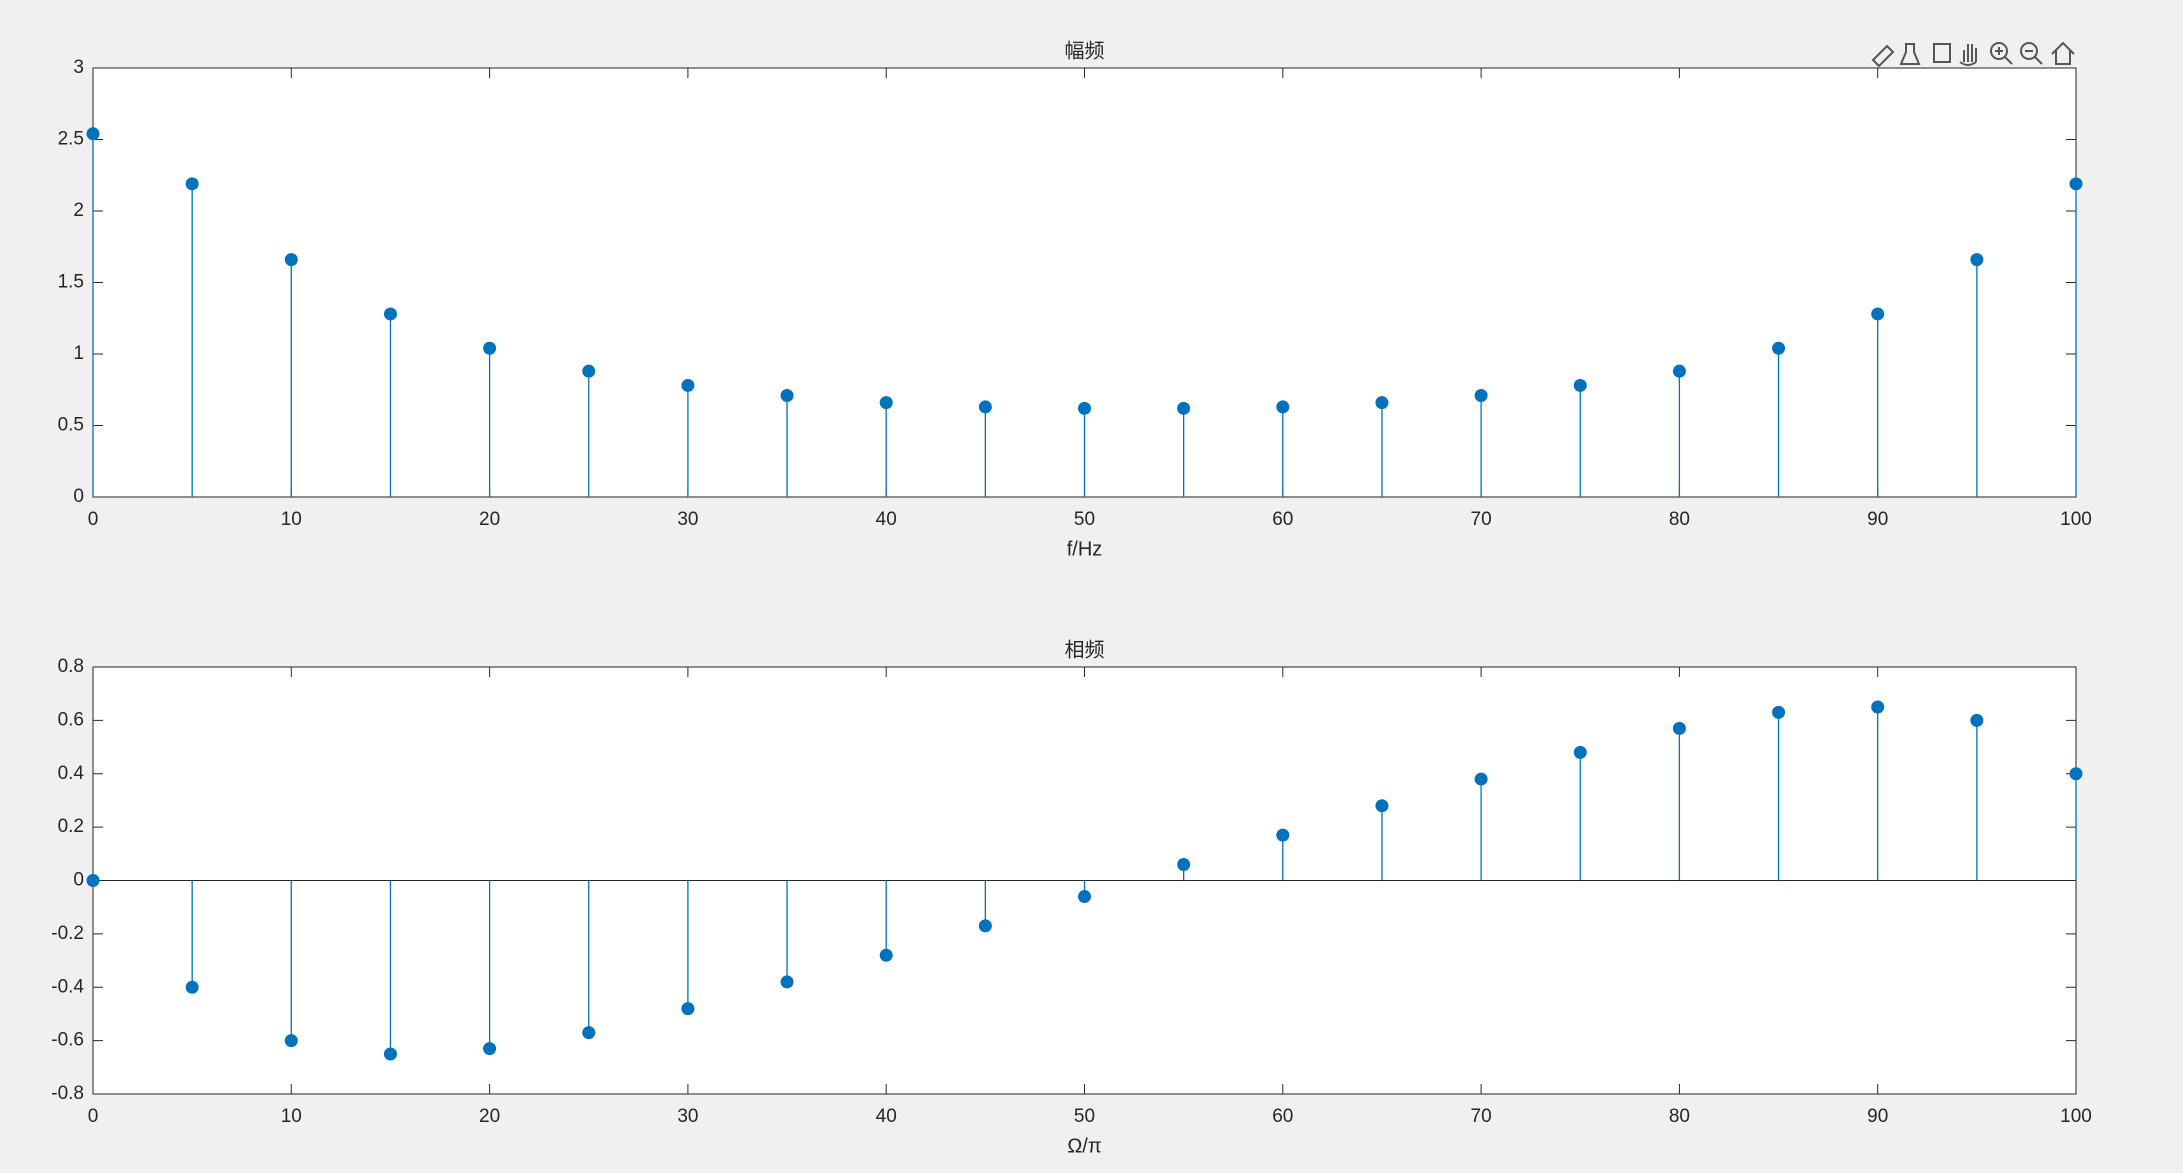 This screenshot has width=2183, height=1173. What do you see at coordinates (71, 425) in the screenshot?
I see `y-tick-label: 0.5` at bounding box center [71, 425].